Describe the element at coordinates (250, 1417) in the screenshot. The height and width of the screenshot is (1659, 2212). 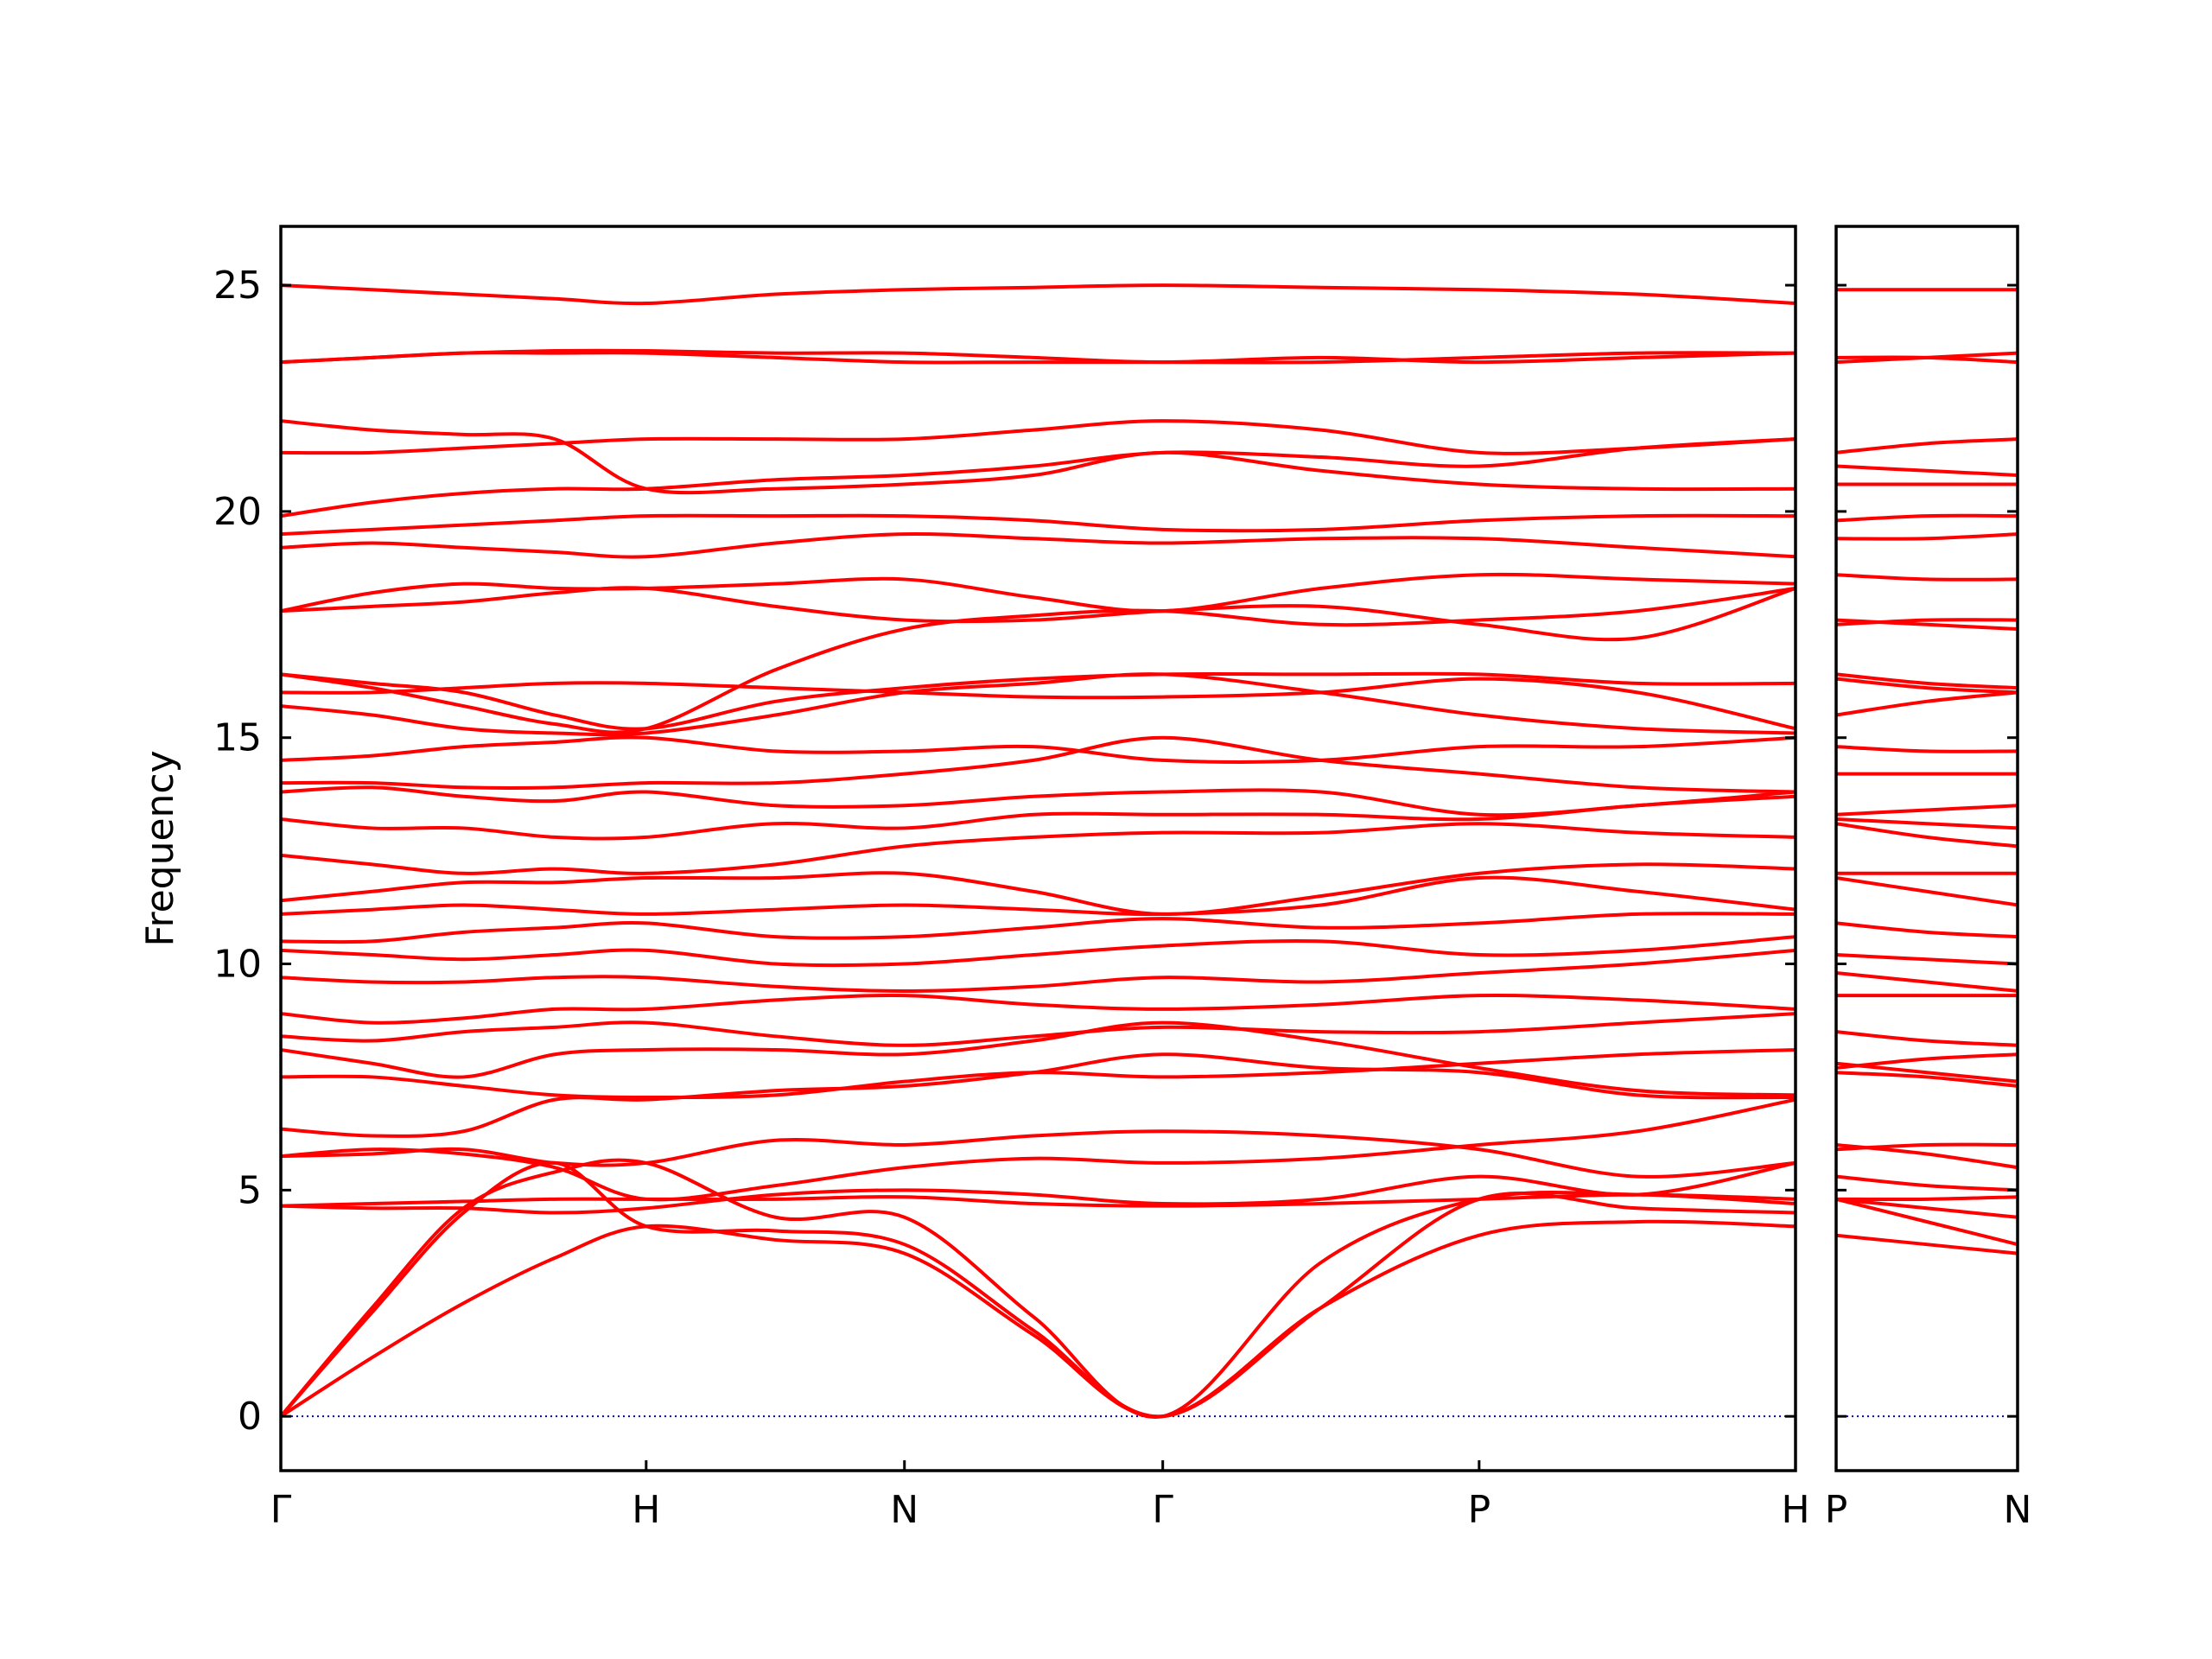
I see `y-tick-label: 0` at that location.